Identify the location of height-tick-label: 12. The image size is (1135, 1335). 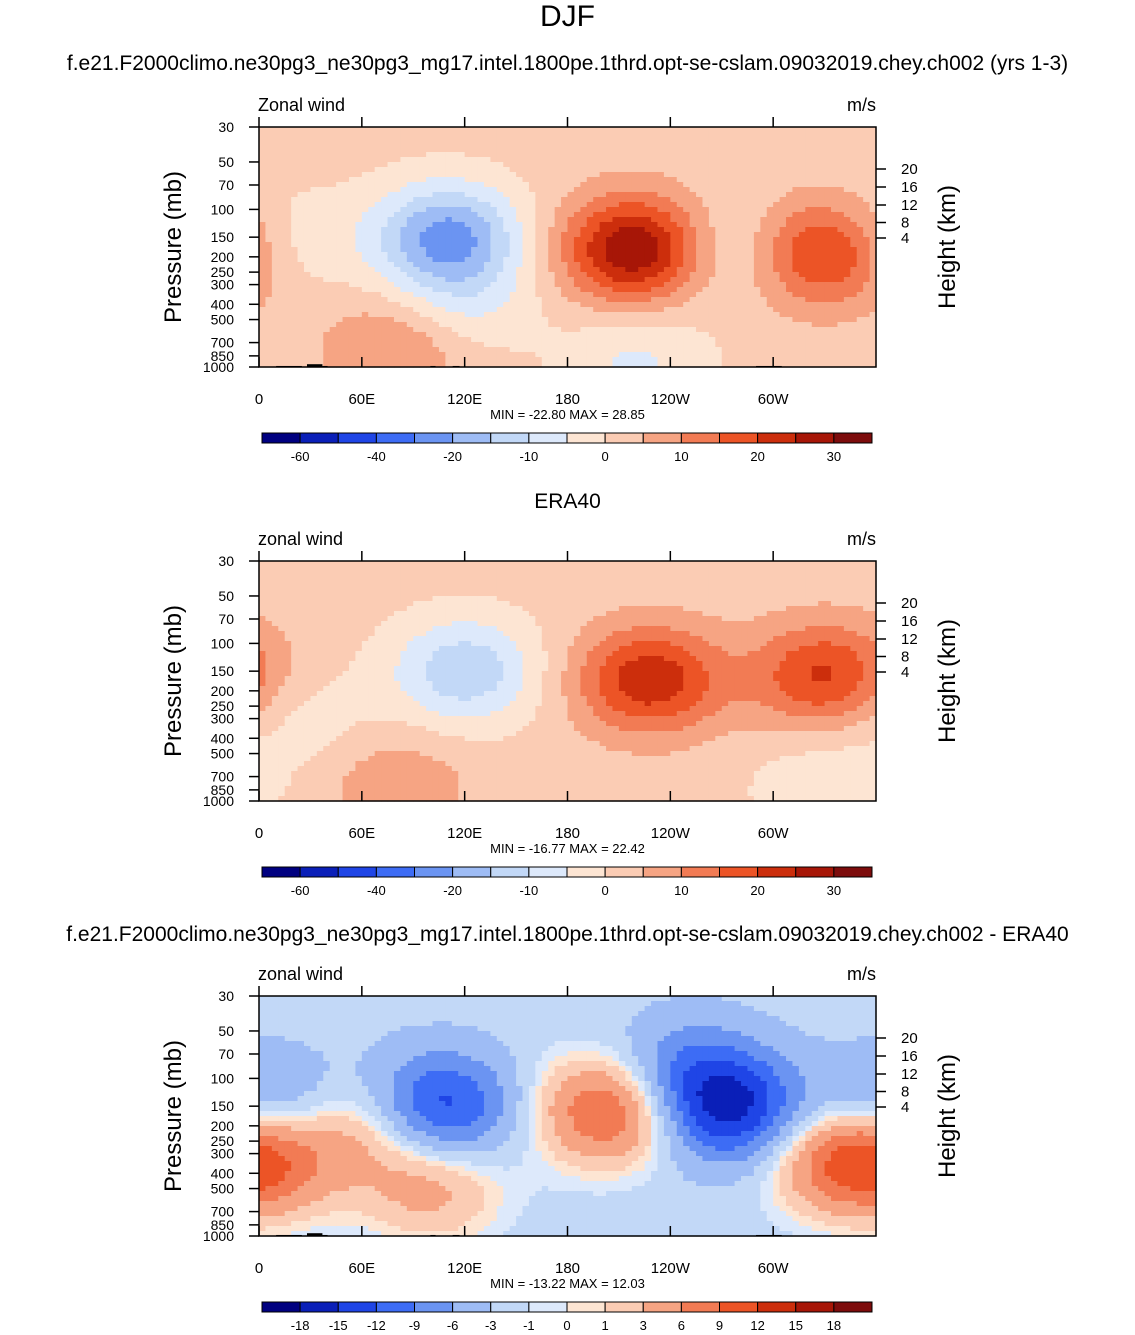
(909, 205).